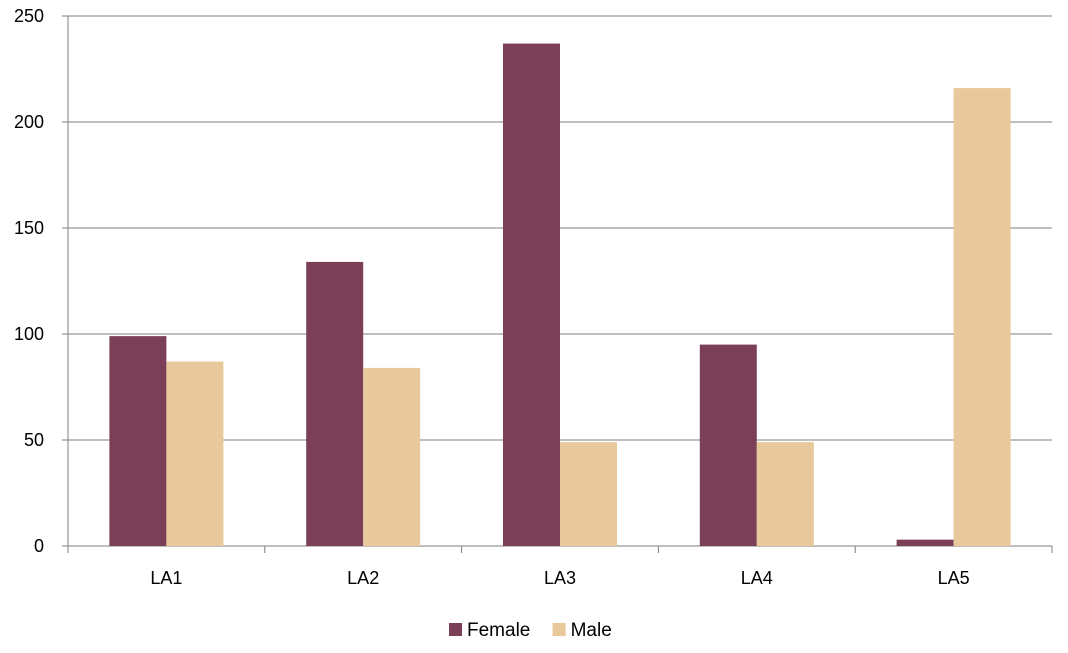 This screenshot has height=653, width=1068. Describe the element at coordinates (335, 403) in the screenshot. I see `bar-female-la2` at that location.